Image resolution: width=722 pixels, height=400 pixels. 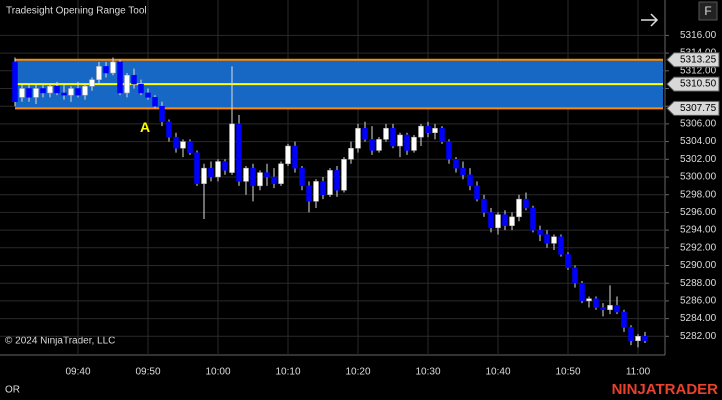 What do you see at coordinates (698, 247) in the screenshot?
I see `y-tick-label: 5292.00` at bounding box center [698, 247].